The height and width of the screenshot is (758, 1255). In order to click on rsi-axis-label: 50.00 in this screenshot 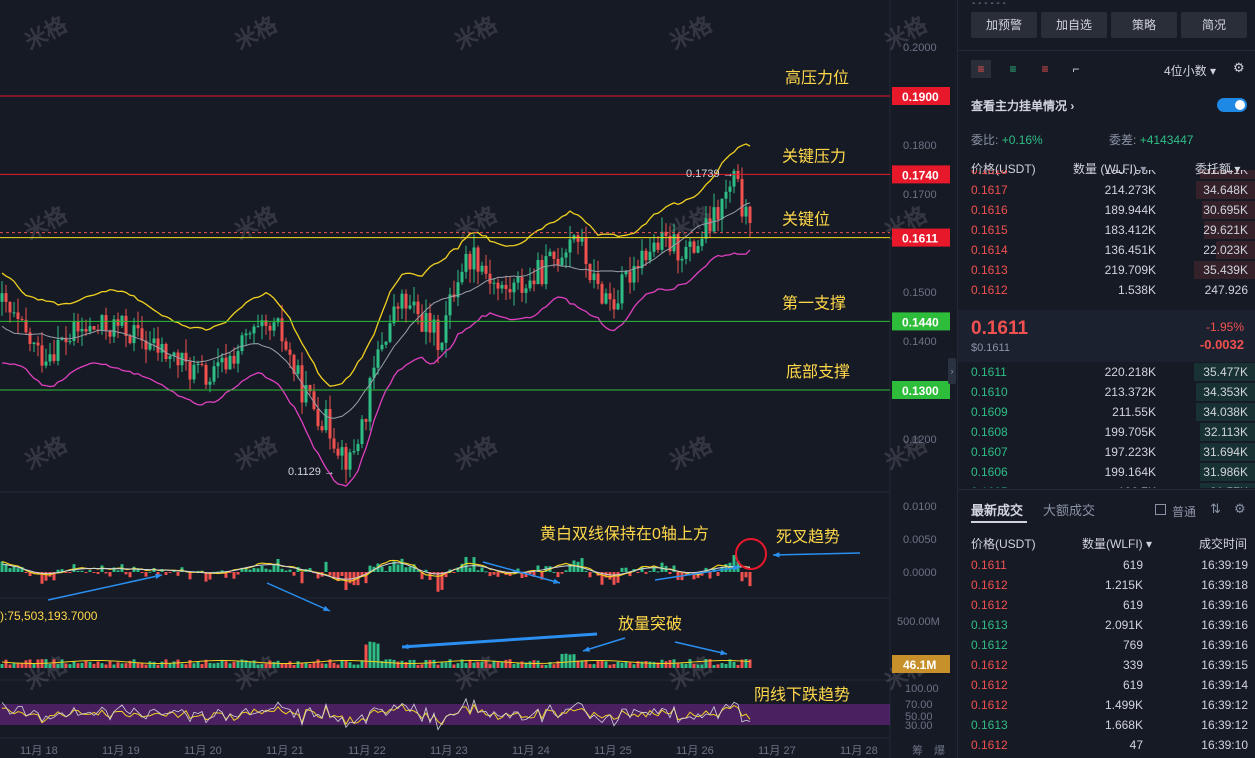, I will do `click(919, 717)`.